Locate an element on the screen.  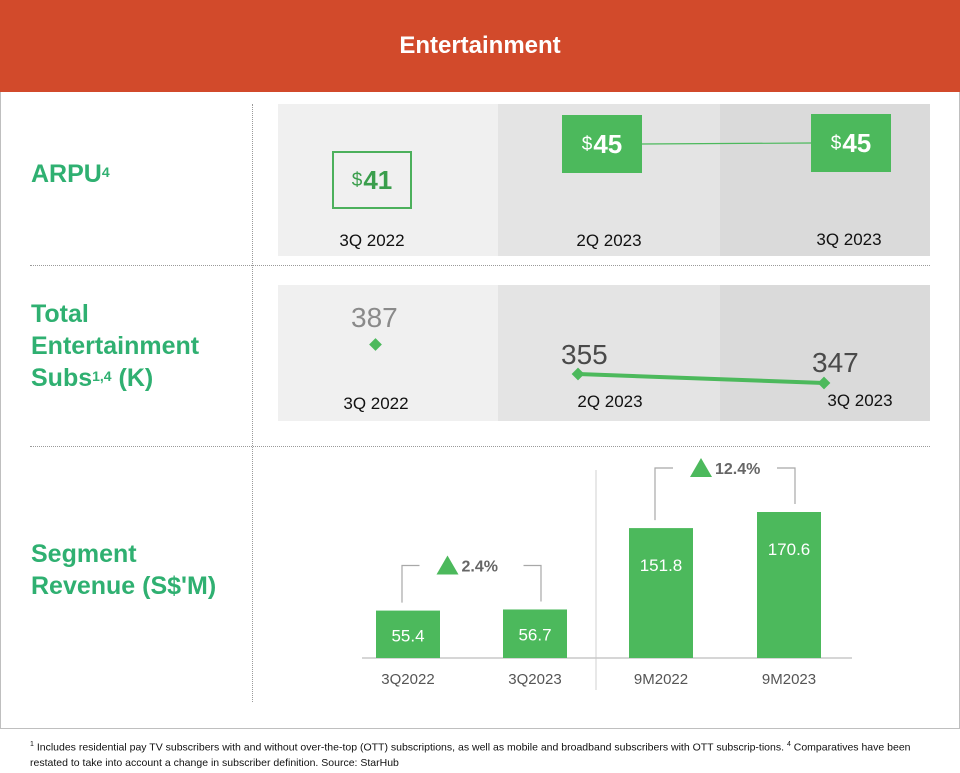
arpu-row-label: ARPU4 is located at coordinates (70, 174).